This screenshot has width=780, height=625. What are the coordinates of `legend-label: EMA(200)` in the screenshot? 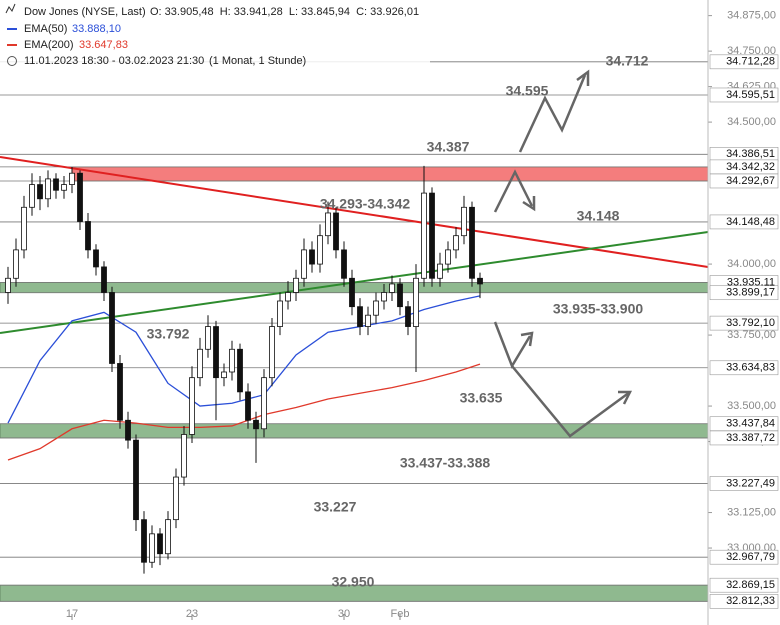 It's located at (49, 45).